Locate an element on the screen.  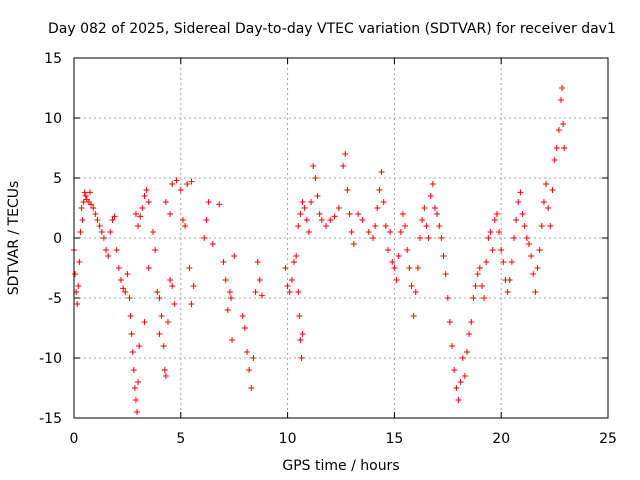
x-tick-label: 5 is located at coordinates (180, 439).